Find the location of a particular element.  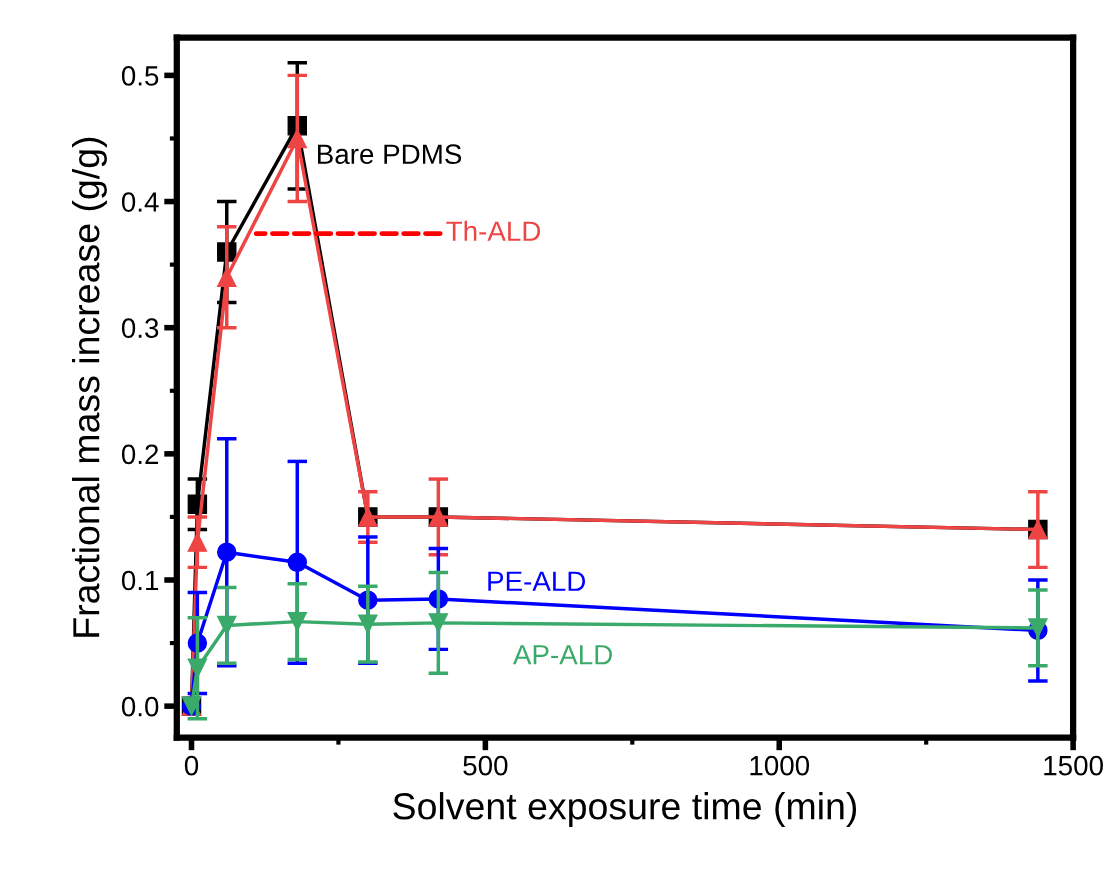

series-label: PE-ALD is located at coordinates (537, 581).